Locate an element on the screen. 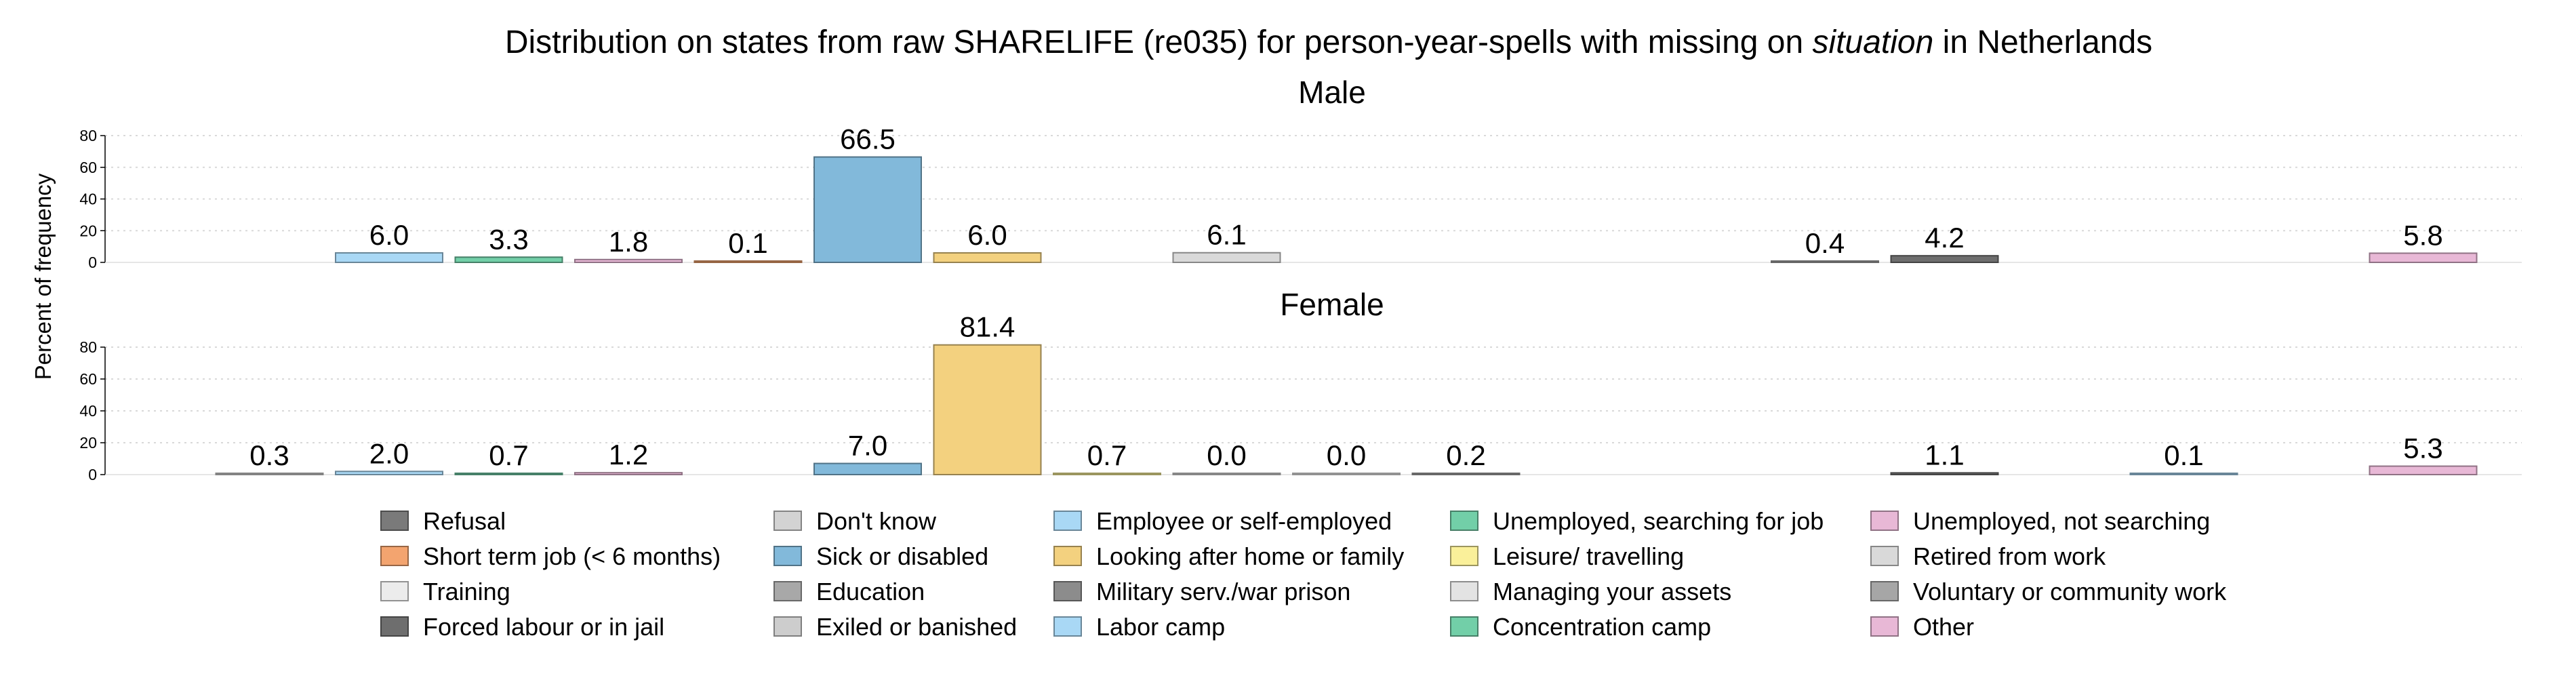 This screenshot has width=2576, height=678. legend-item: Unemployed, searching for job is located at coordinates (1637, 521).